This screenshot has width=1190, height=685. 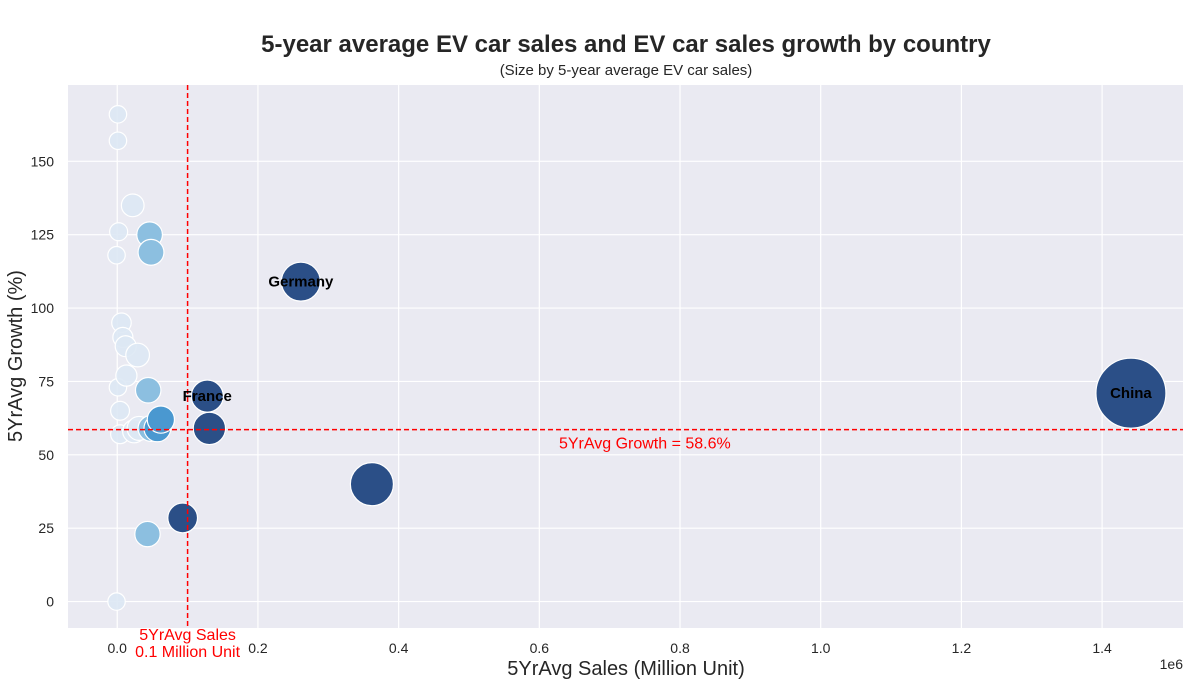 What do you see at coordinates (43, 161) in the screenshot?
I see `y-tick-label: 150` at bounding box center [43, 161].